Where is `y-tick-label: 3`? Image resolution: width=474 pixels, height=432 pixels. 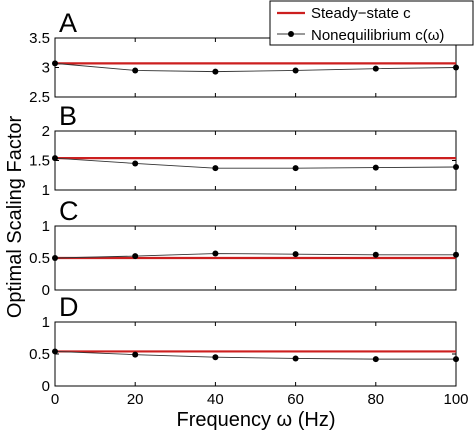
y-tick-label: 3 is located at coordinates (46, 68).